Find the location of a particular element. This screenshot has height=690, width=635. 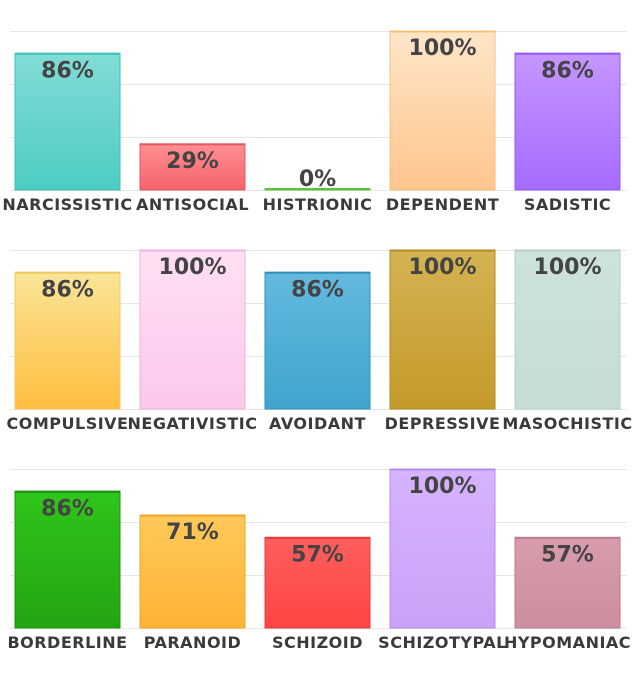

hypomaniac-bar is located at coordinates (567, 582).